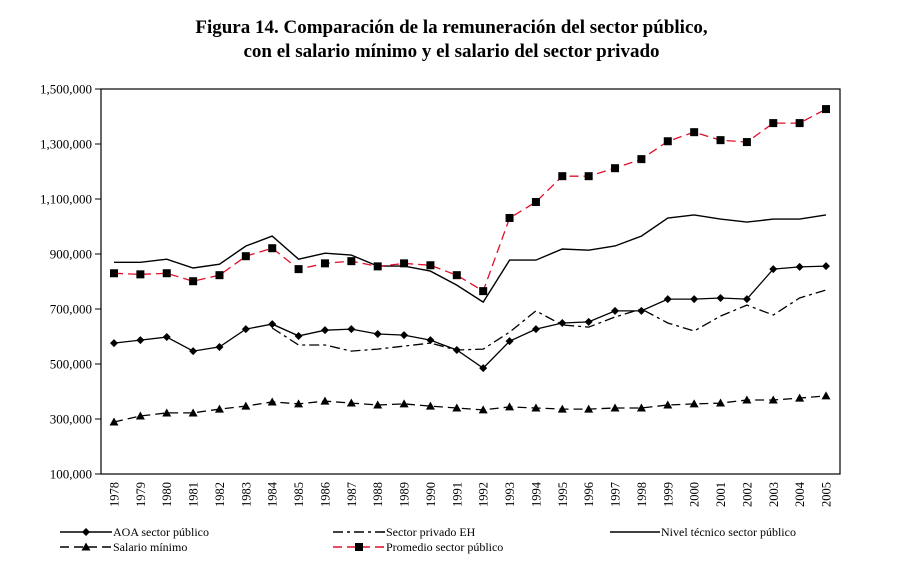 This screenshot has width=903, height=583. What do you see at coordinates (71, 364) in the screenshot?
I see `y-tick-label: 500,000` at bounding box center [71, 364].